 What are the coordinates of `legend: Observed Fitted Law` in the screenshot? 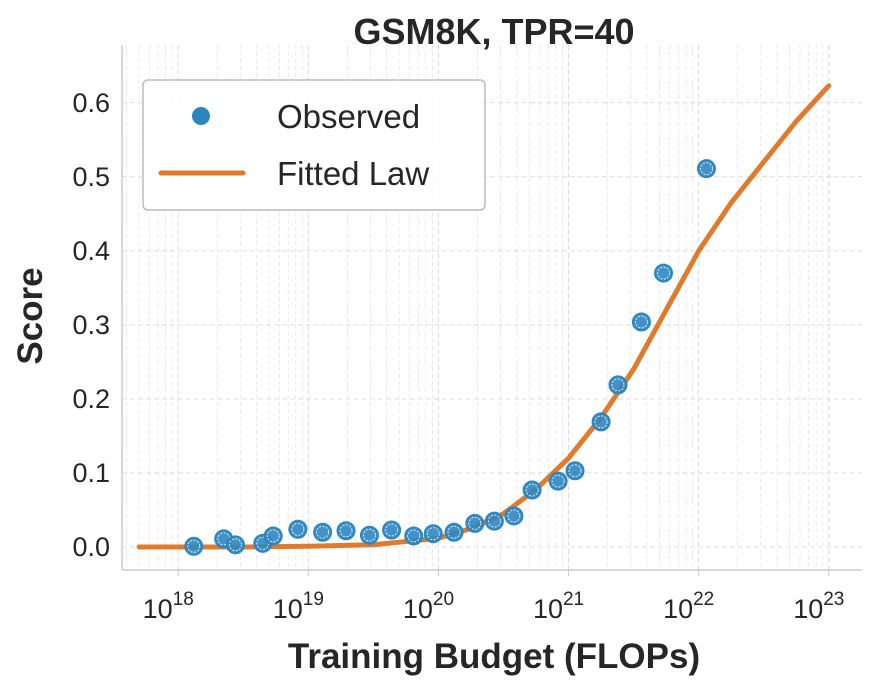 It's located at (314, 145).